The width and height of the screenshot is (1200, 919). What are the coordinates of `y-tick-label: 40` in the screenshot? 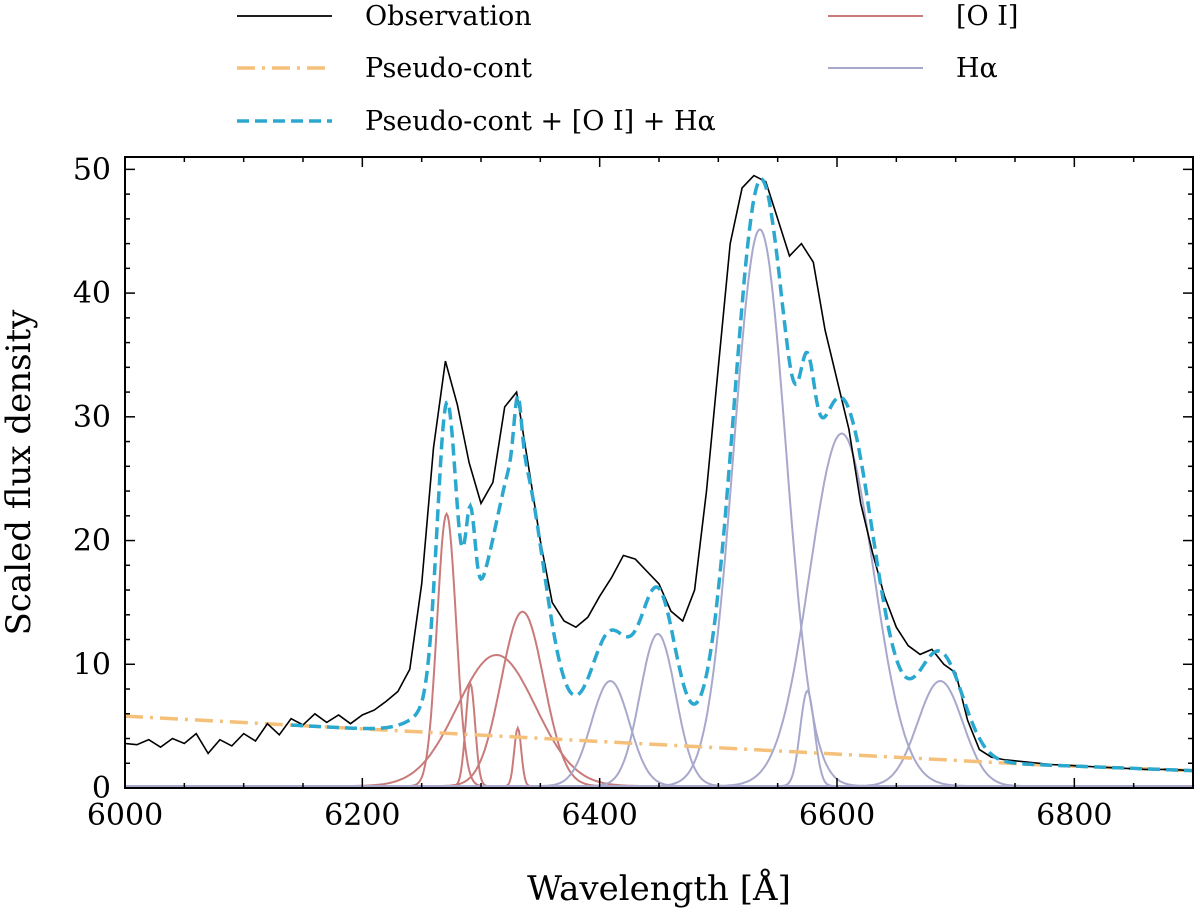 It's located at (92, 293).